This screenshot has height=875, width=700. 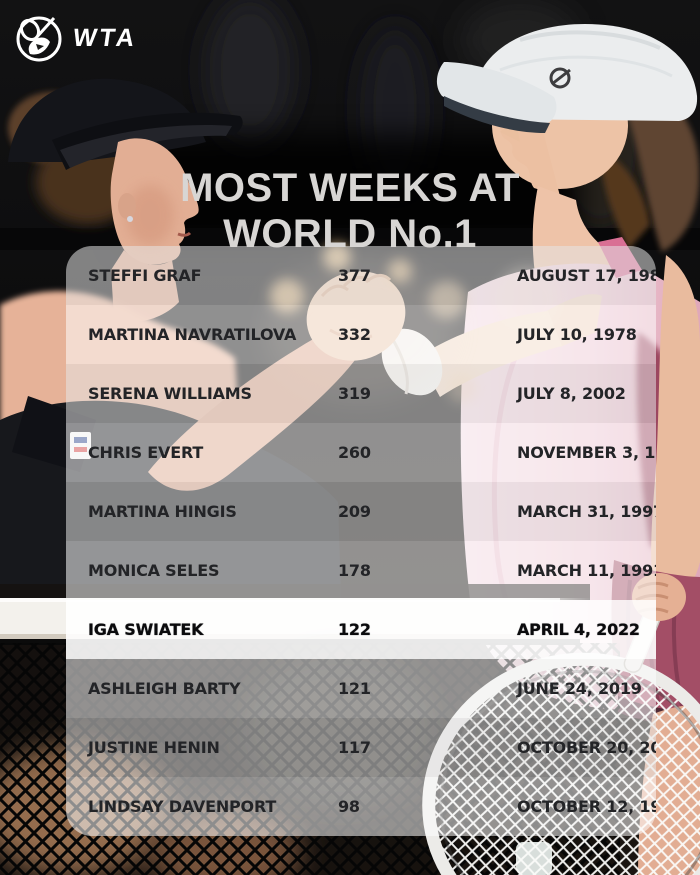 What do you see at coordinates (354, 393) in the screenshot?
I see `weeks-value: 319` at bounding box center [354, 393].